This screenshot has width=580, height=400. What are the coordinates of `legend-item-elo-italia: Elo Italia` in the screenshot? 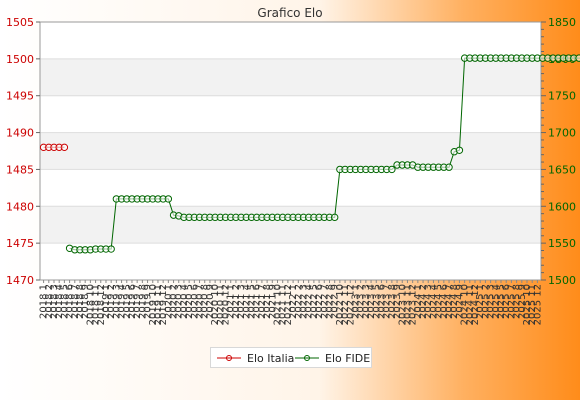 It's located at (255, 358).